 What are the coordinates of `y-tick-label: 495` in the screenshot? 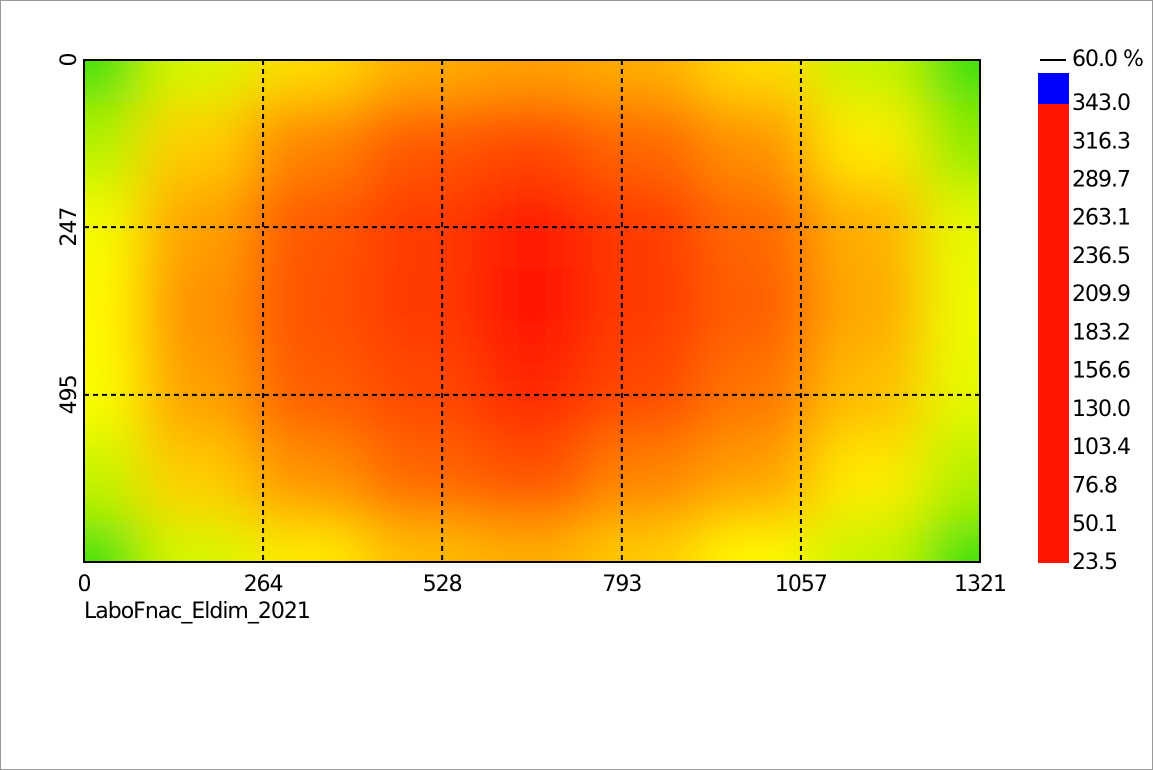 It's located at (69, 394).